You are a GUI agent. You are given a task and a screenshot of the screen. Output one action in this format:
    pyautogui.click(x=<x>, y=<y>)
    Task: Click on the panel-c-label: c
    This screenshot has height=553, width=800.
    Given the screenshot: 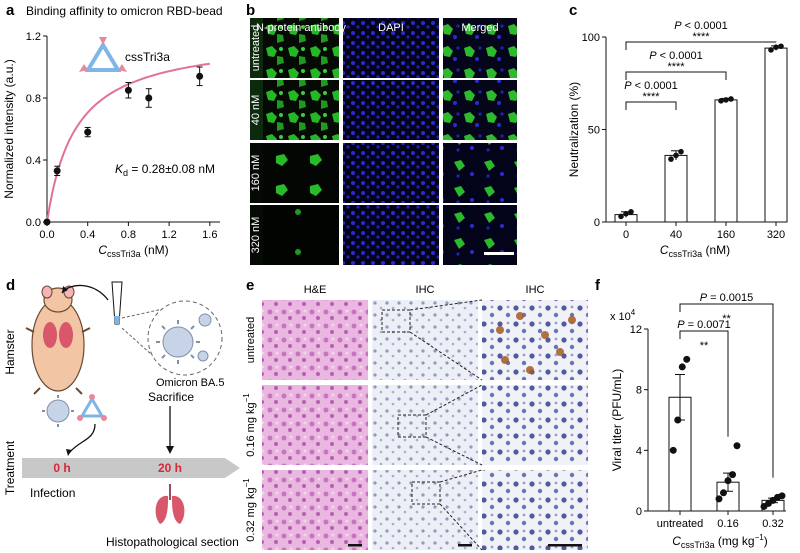 What is the action you would take?
    pyautogui.click(x=573, y=10)
    